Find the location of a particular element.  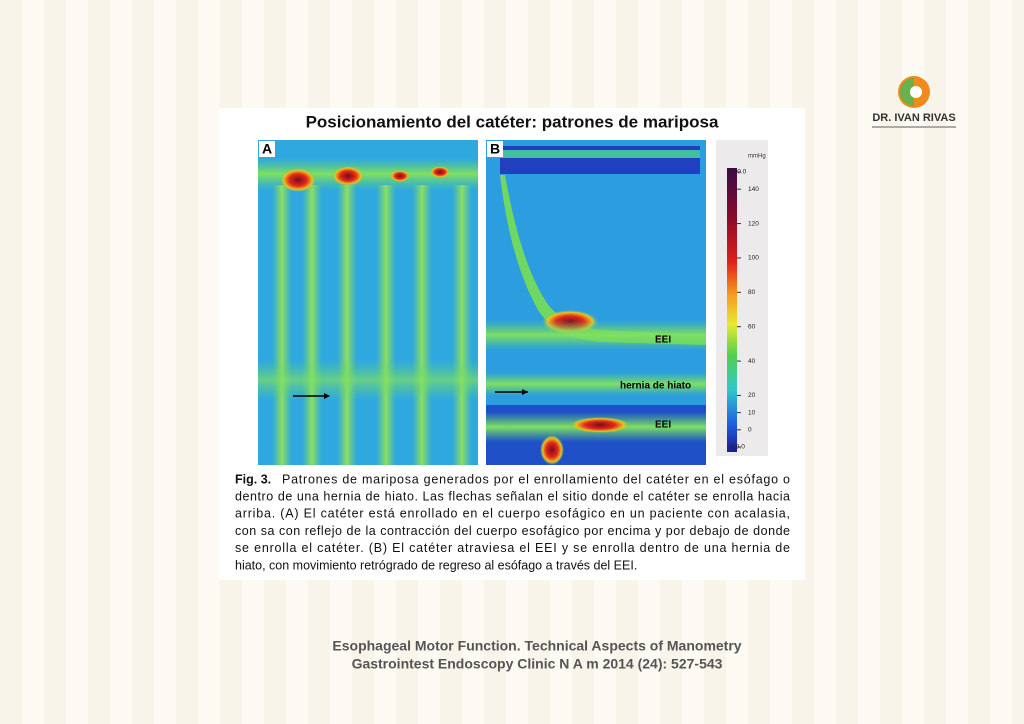

logo-subline is located at coordinates (914, 127).